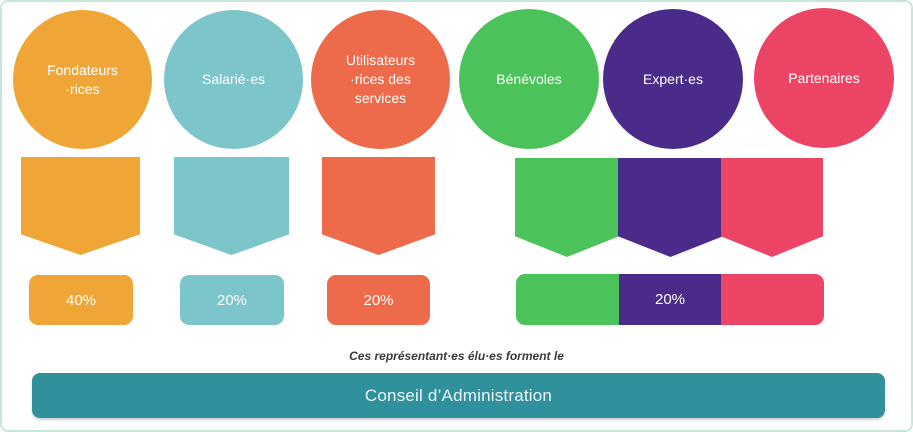 This screenshot has width=913, height=432. I want to click on circle-benevoles: Bénévoles, so click(529, 79).